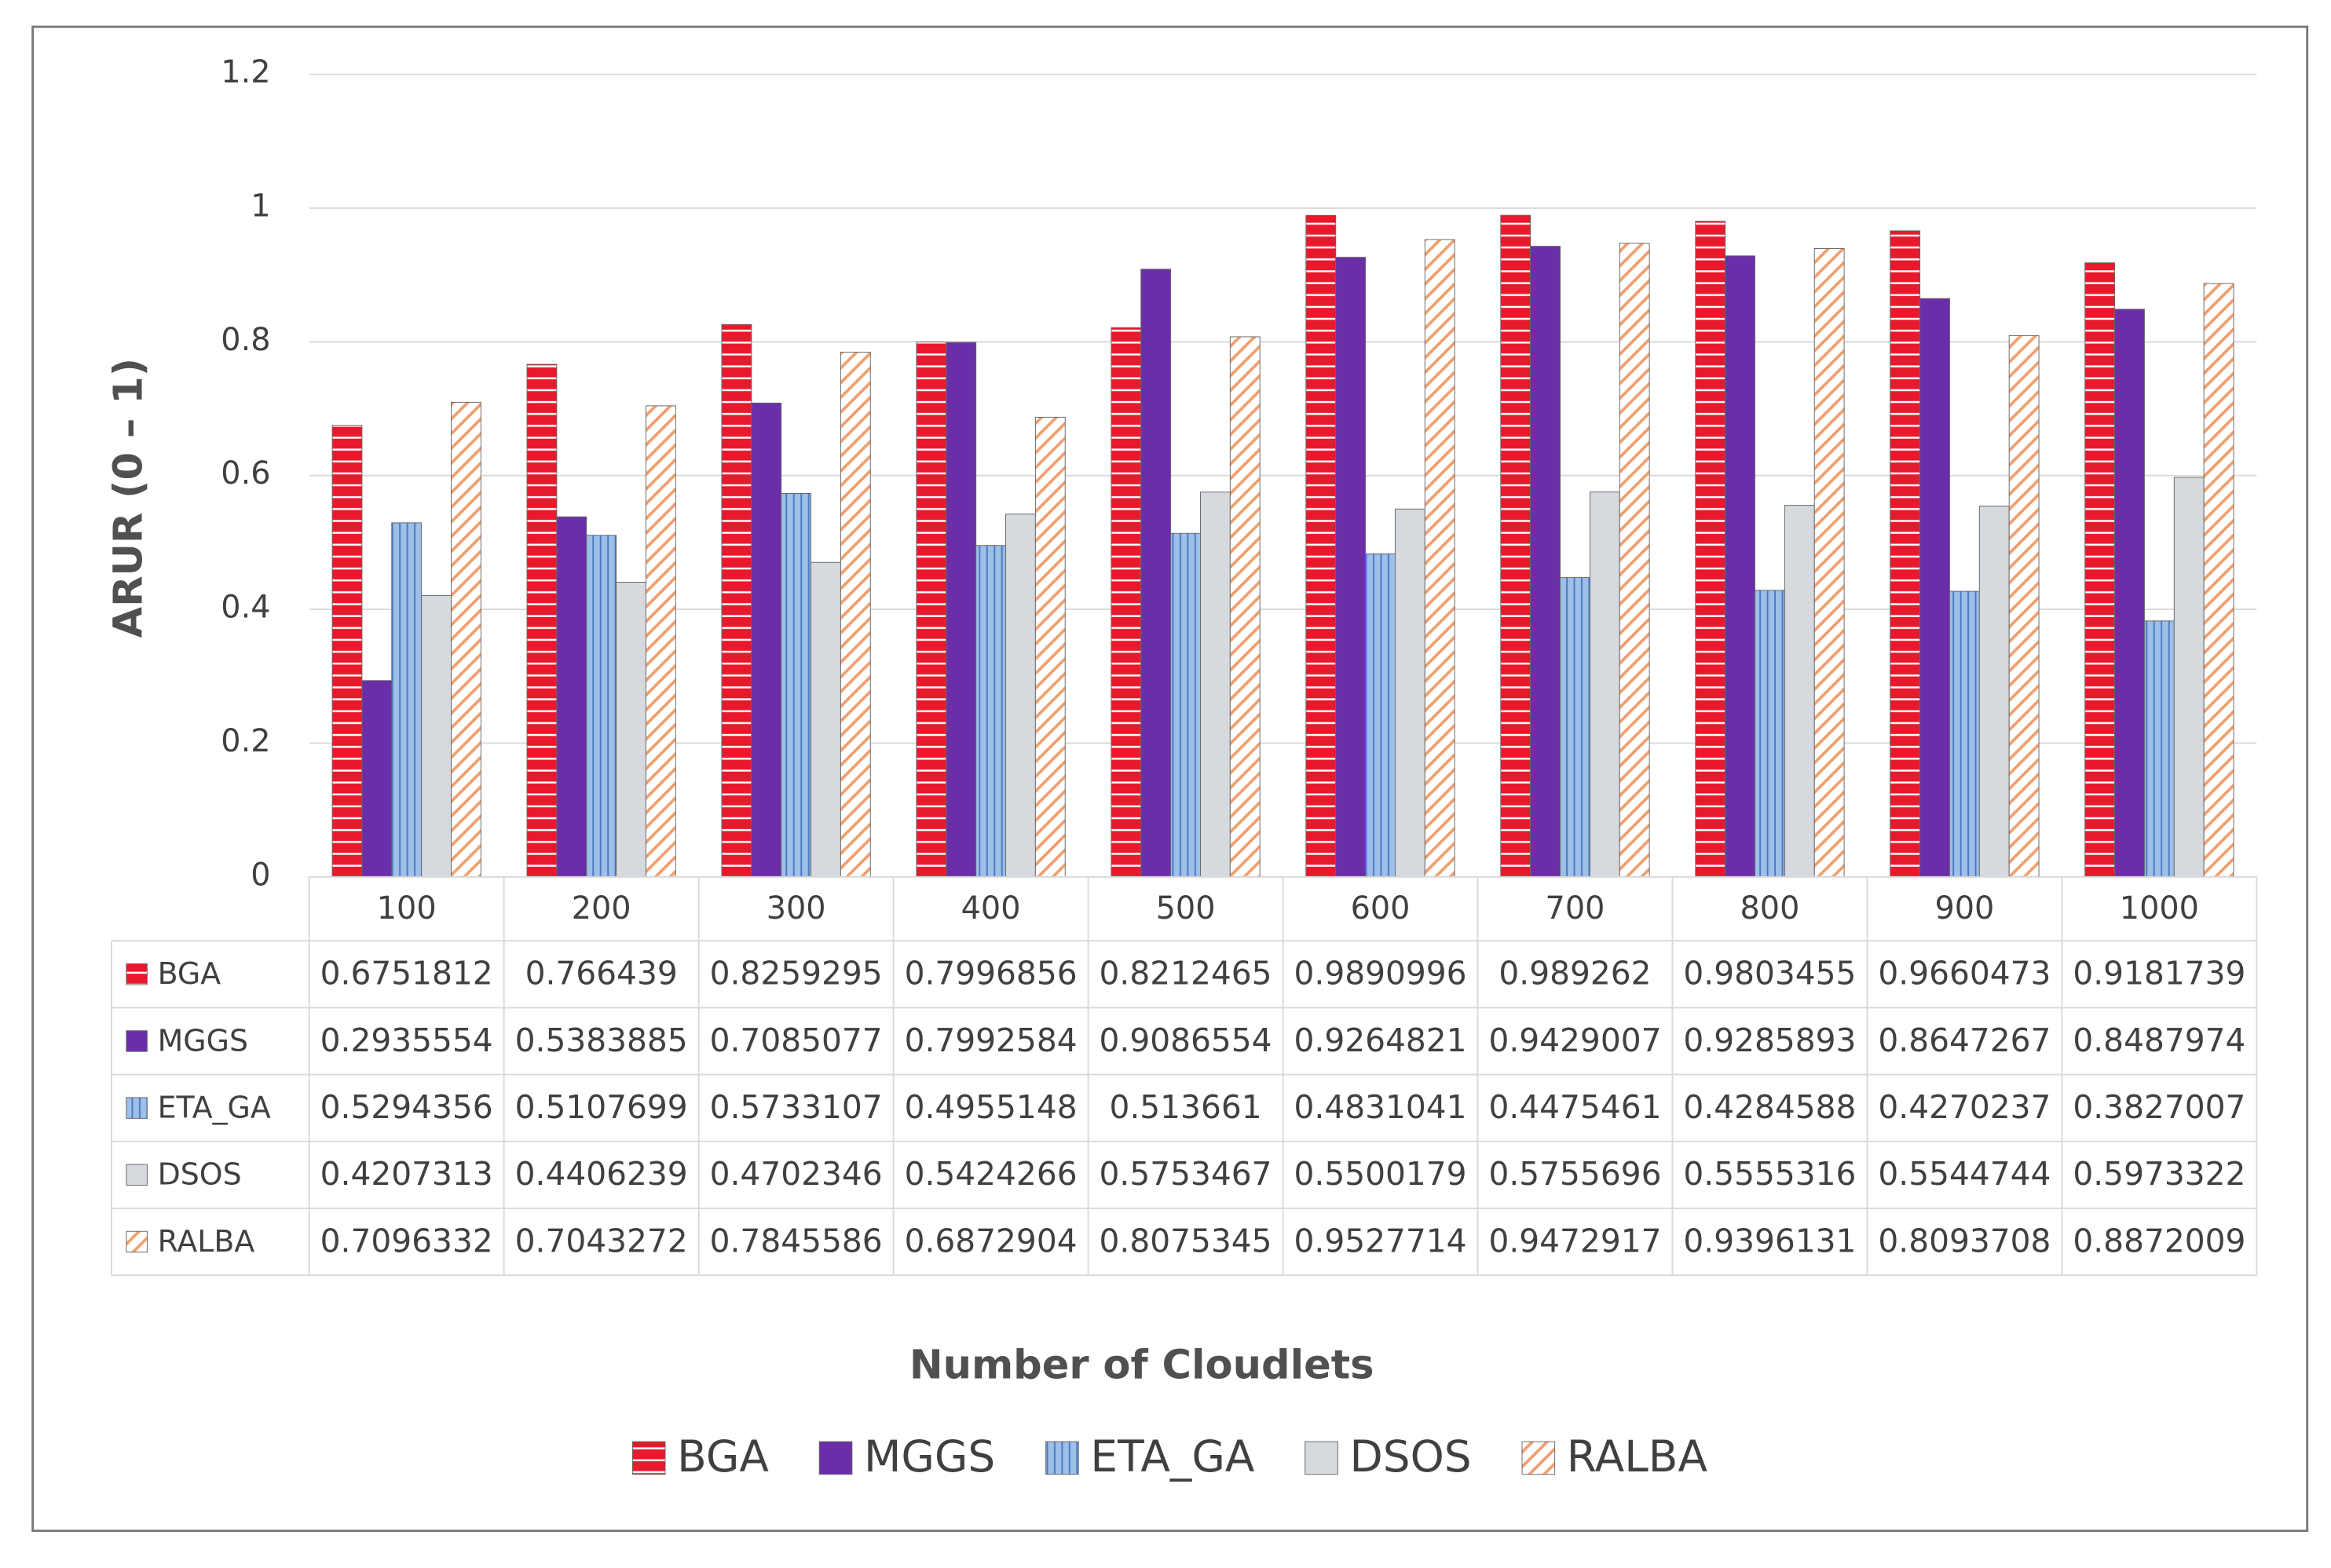 This screenshot has height=1568, width=2331. I want to click on legend-item: MGGS, so click(906, 1456).